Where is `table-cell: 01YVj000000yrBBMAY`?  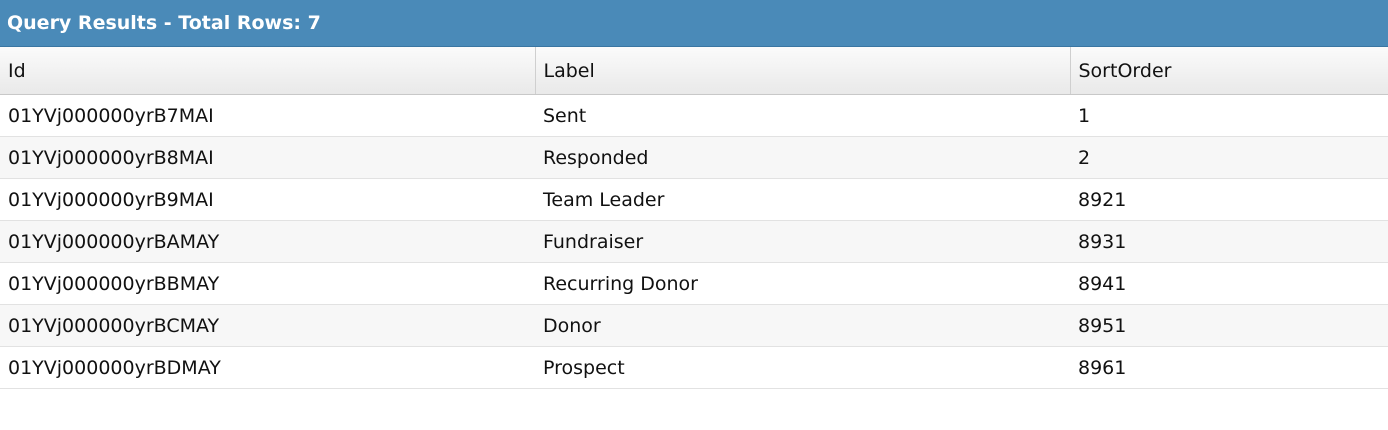 table-cell: 01YVj000000yrBBMAY is located at coordinates (267, 283).